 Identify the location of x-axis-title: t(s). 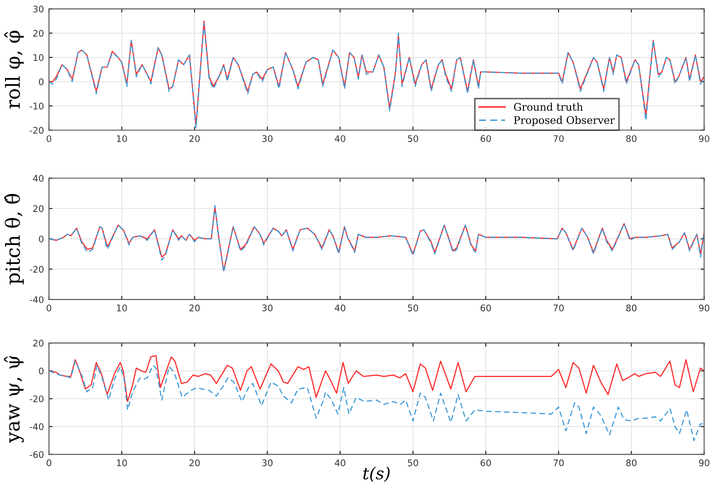
(376, 474).